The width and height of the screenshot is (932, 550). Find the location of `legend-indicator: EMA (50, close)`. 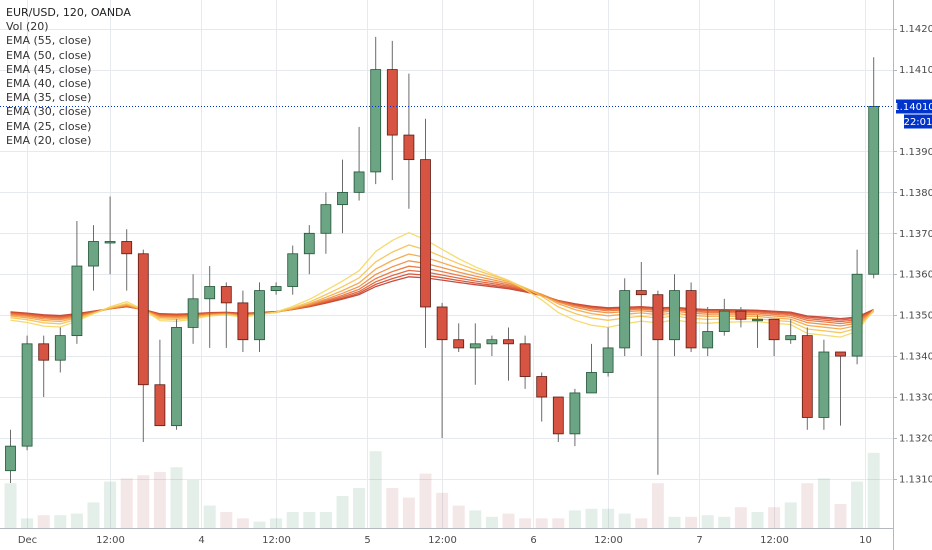

legend-indicator: EMA (50, close) is located at coordinates (49, 55).